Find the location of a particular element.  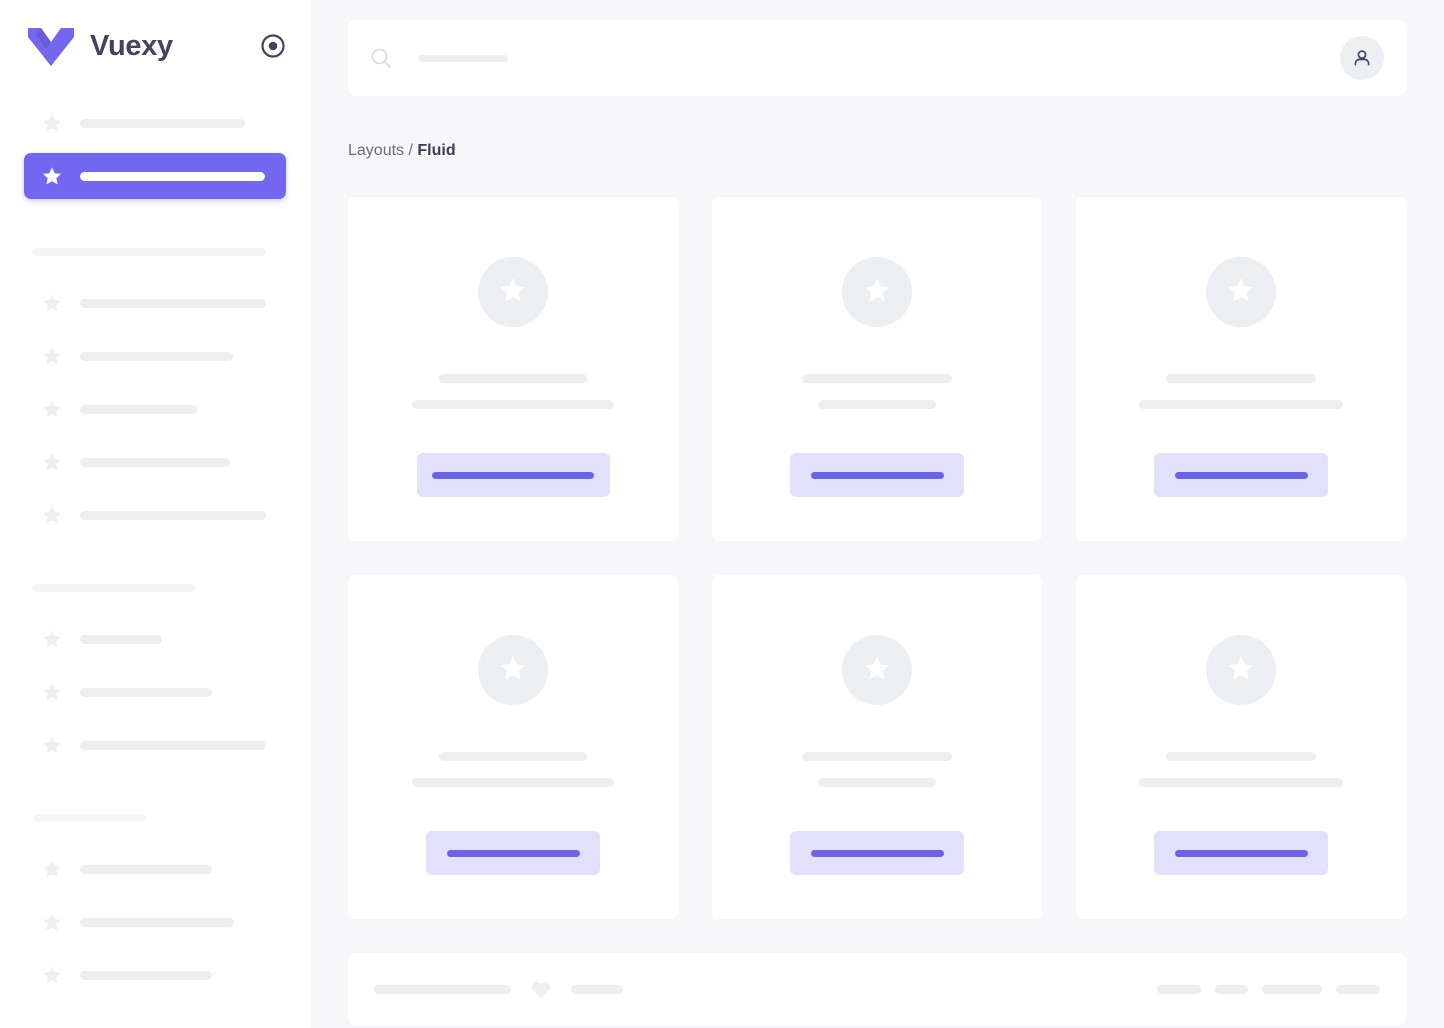

circle-dot-icon is located at coordinates (273, 46).